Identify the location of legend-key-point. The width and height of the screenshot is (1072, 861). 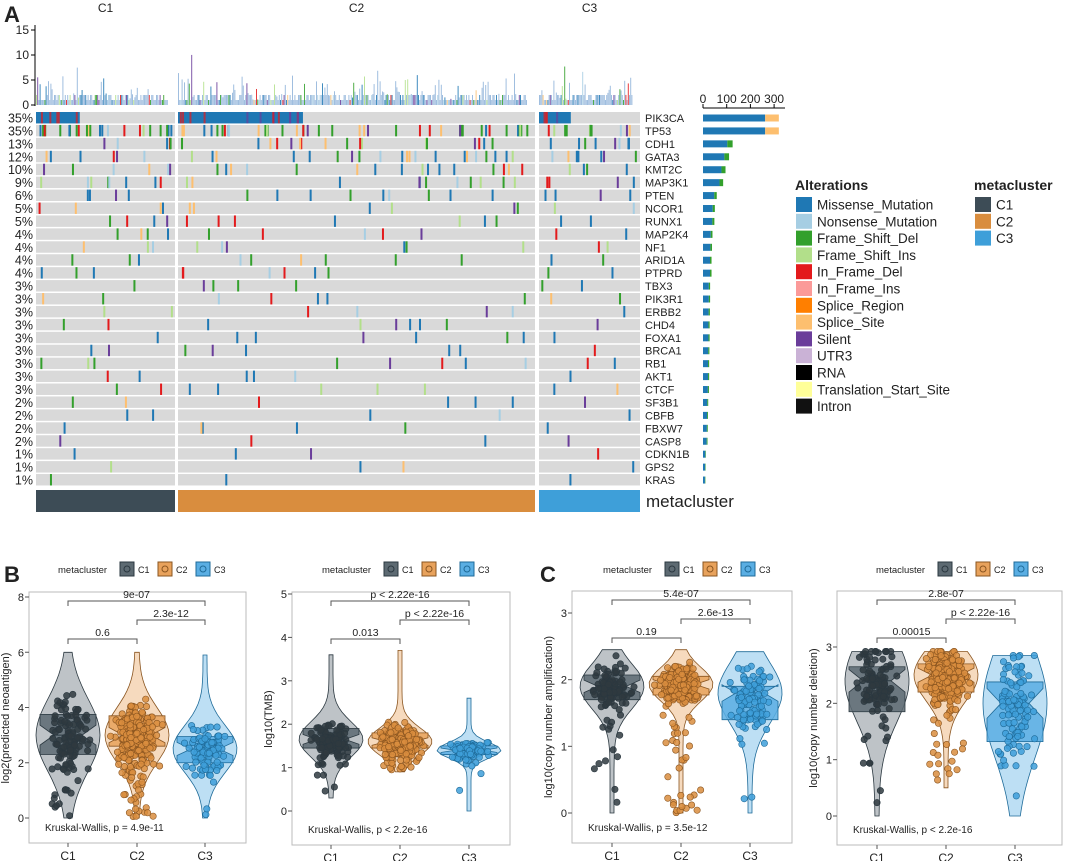
(1021, 569).